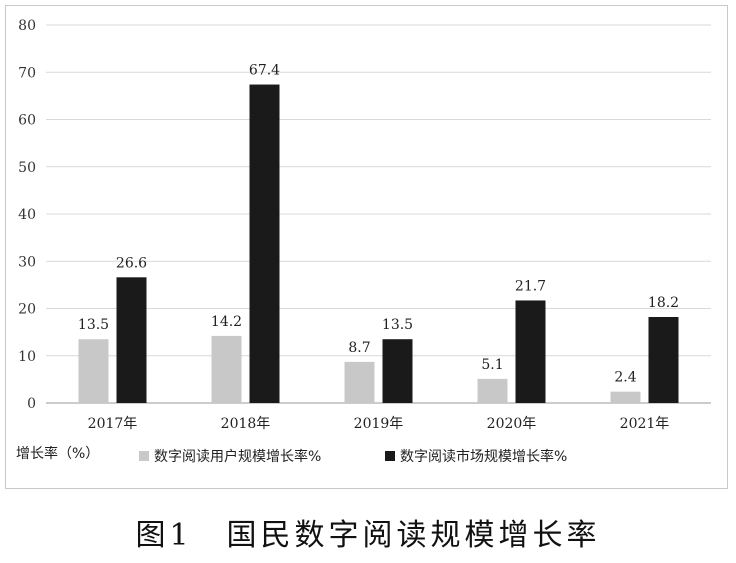 This screenshot has width=736, height=563. I want to click on x-tick-label: 2018年, so click(246, 424).